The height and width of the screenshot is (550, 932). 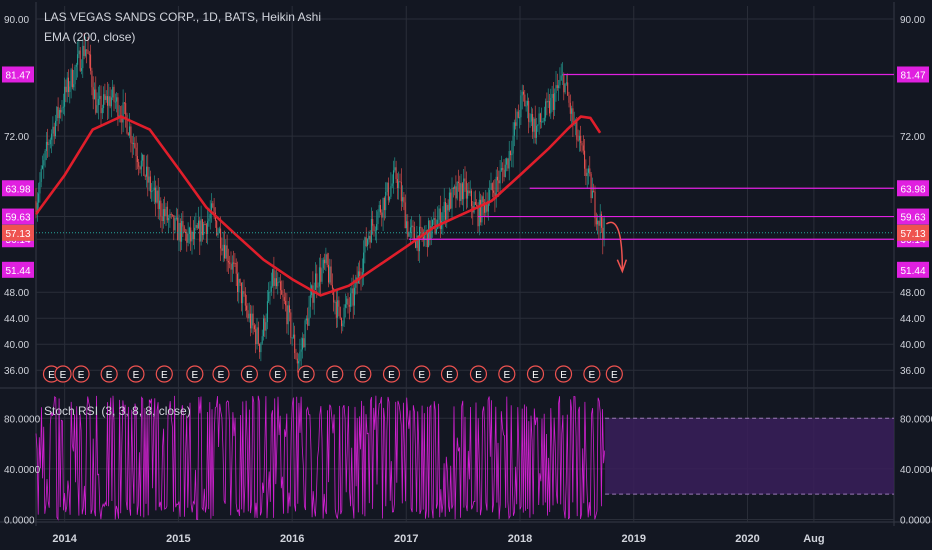 I want to click on x-tick-label: 2016, so click(x=292, y=539).